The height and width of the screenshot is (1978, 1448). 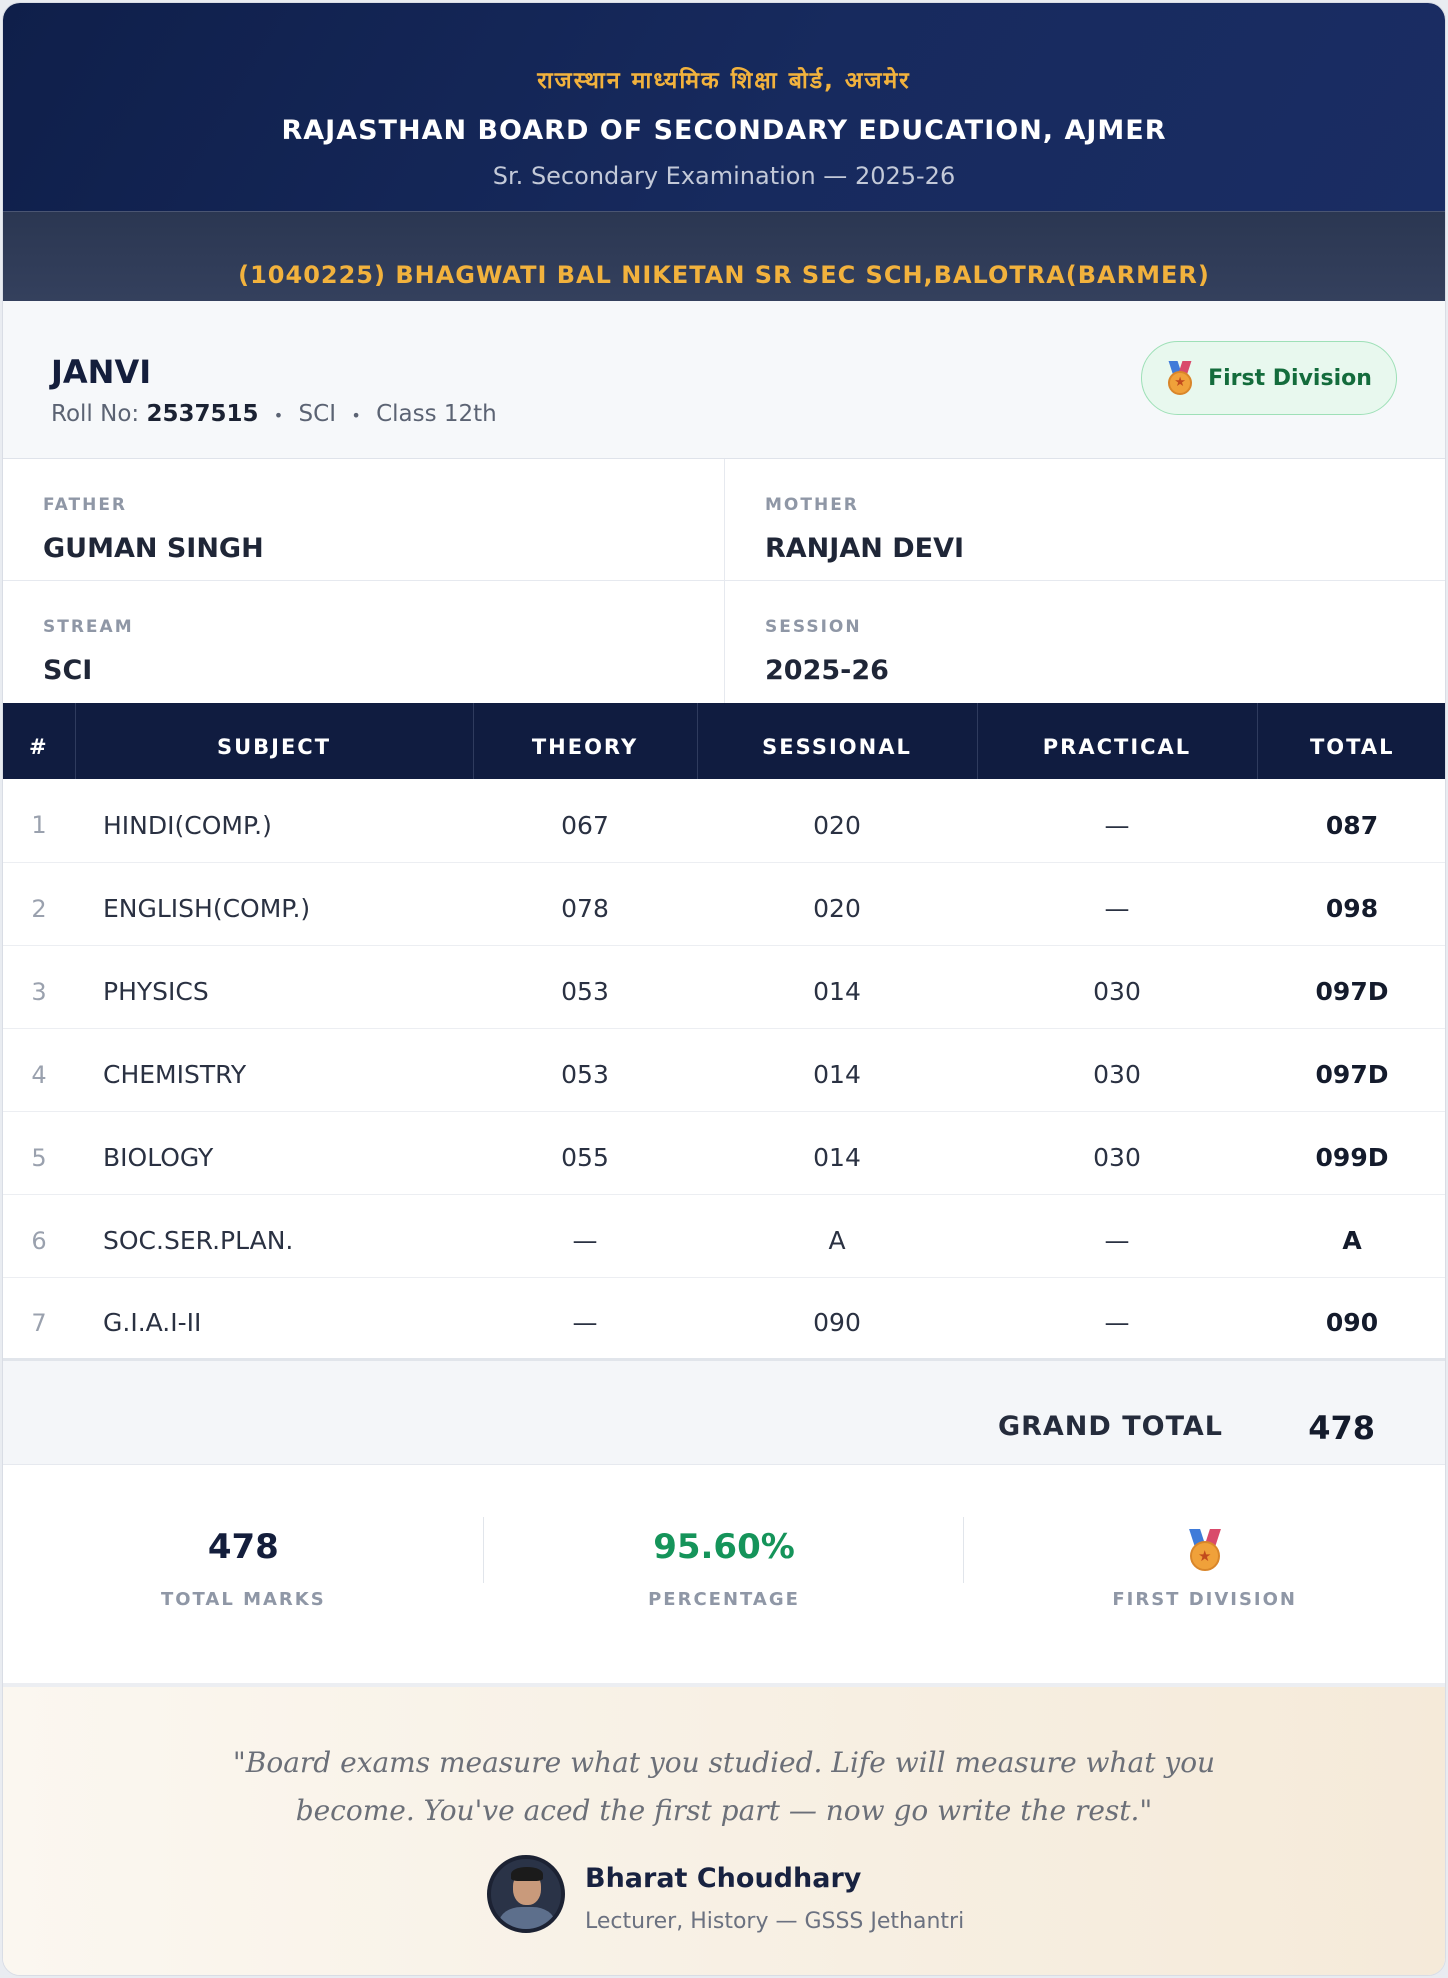 I want to click on session-label: SESSION, so click(x=813, y=627).